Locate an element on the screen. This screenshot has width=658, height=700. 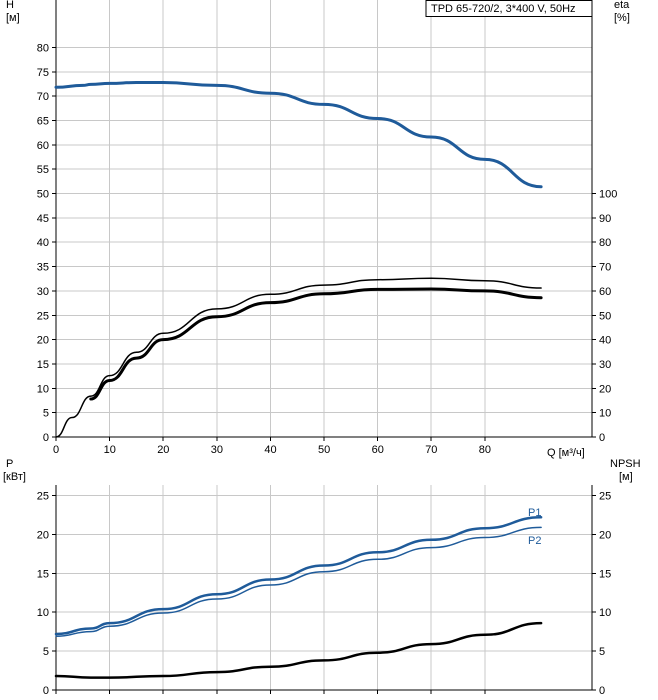
top-right-axis-label-line1: eta is located at coordinates (622, 5).